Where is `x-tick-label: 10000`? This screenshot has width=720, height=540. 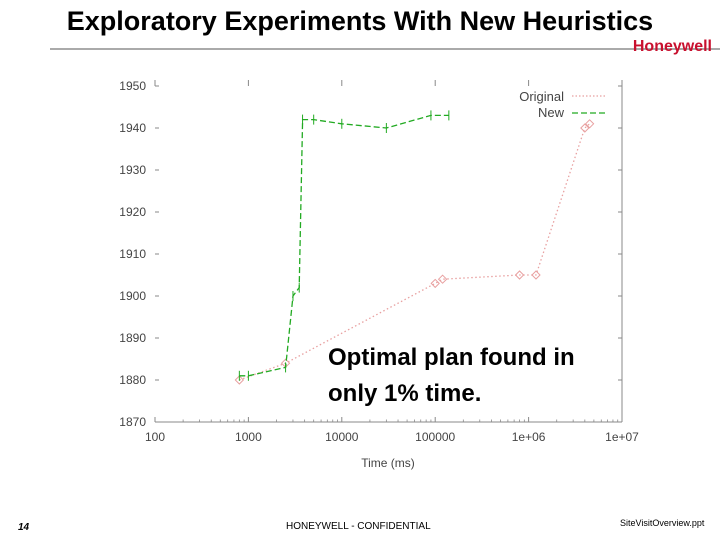
x-tick-label: 10000 is located at coordinates (342, 437).